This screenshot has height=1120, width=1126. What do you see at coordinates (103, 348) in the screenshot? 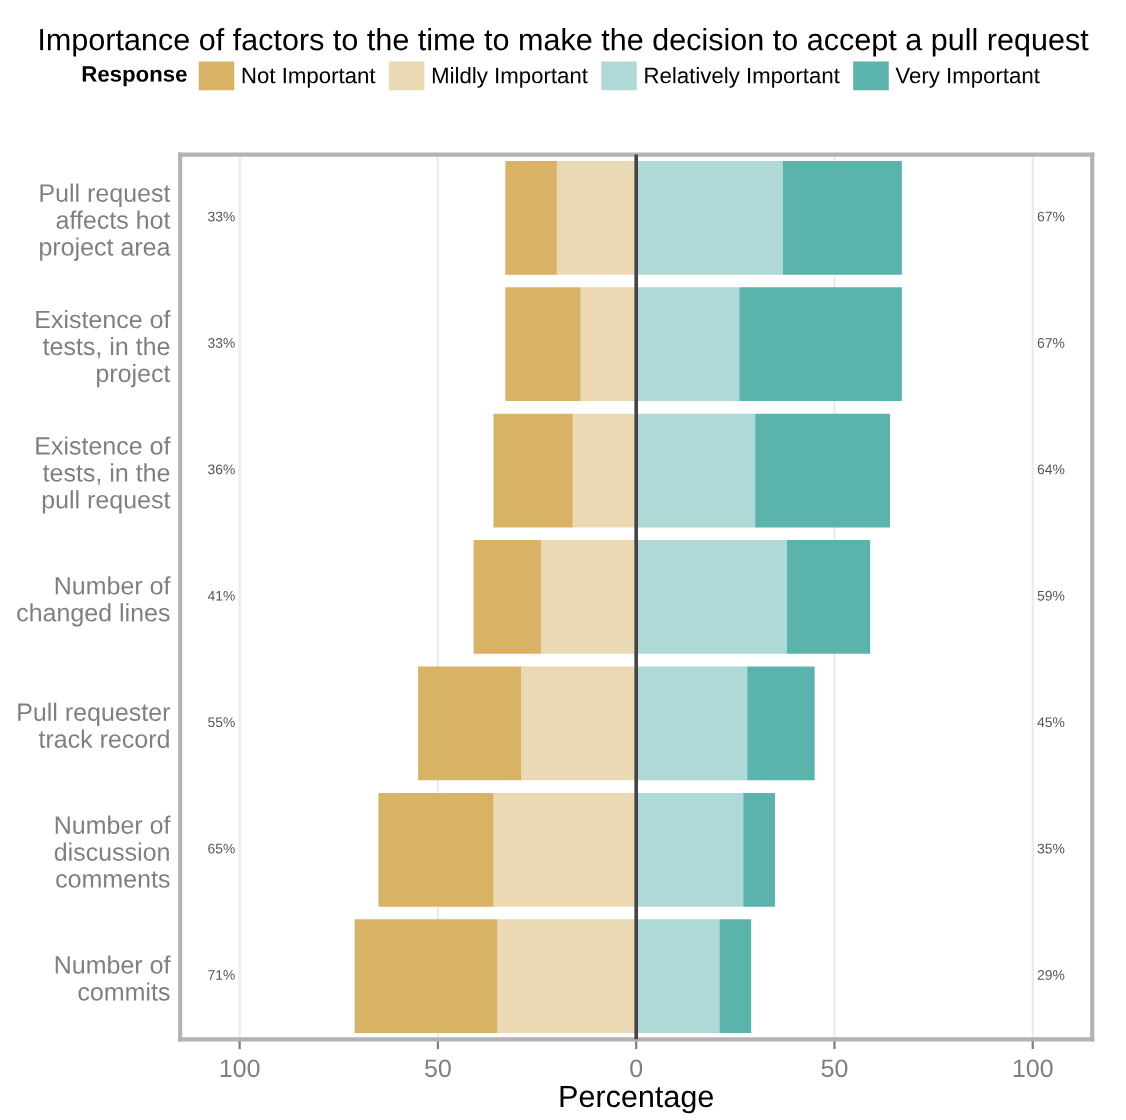
I see `y-tick-label: Existence of tests, in the project` at bounding box center [103, 348].